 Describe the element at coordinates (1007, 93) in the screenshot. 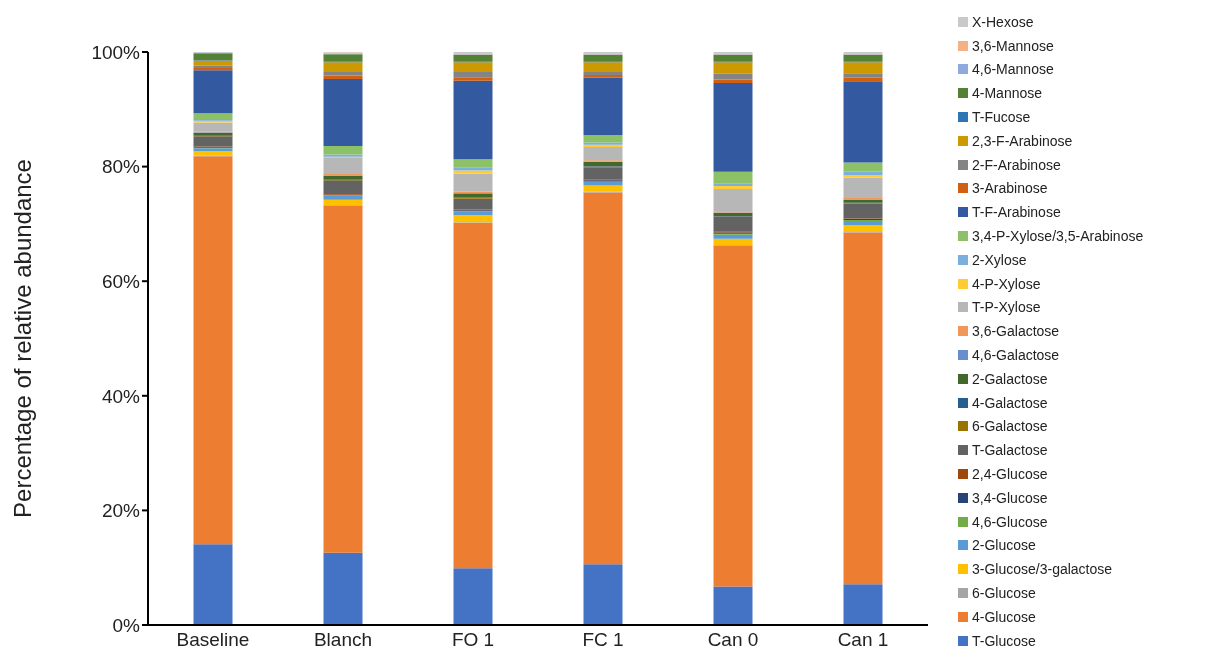

I see `legend-label: 4-Mannose` at that location.